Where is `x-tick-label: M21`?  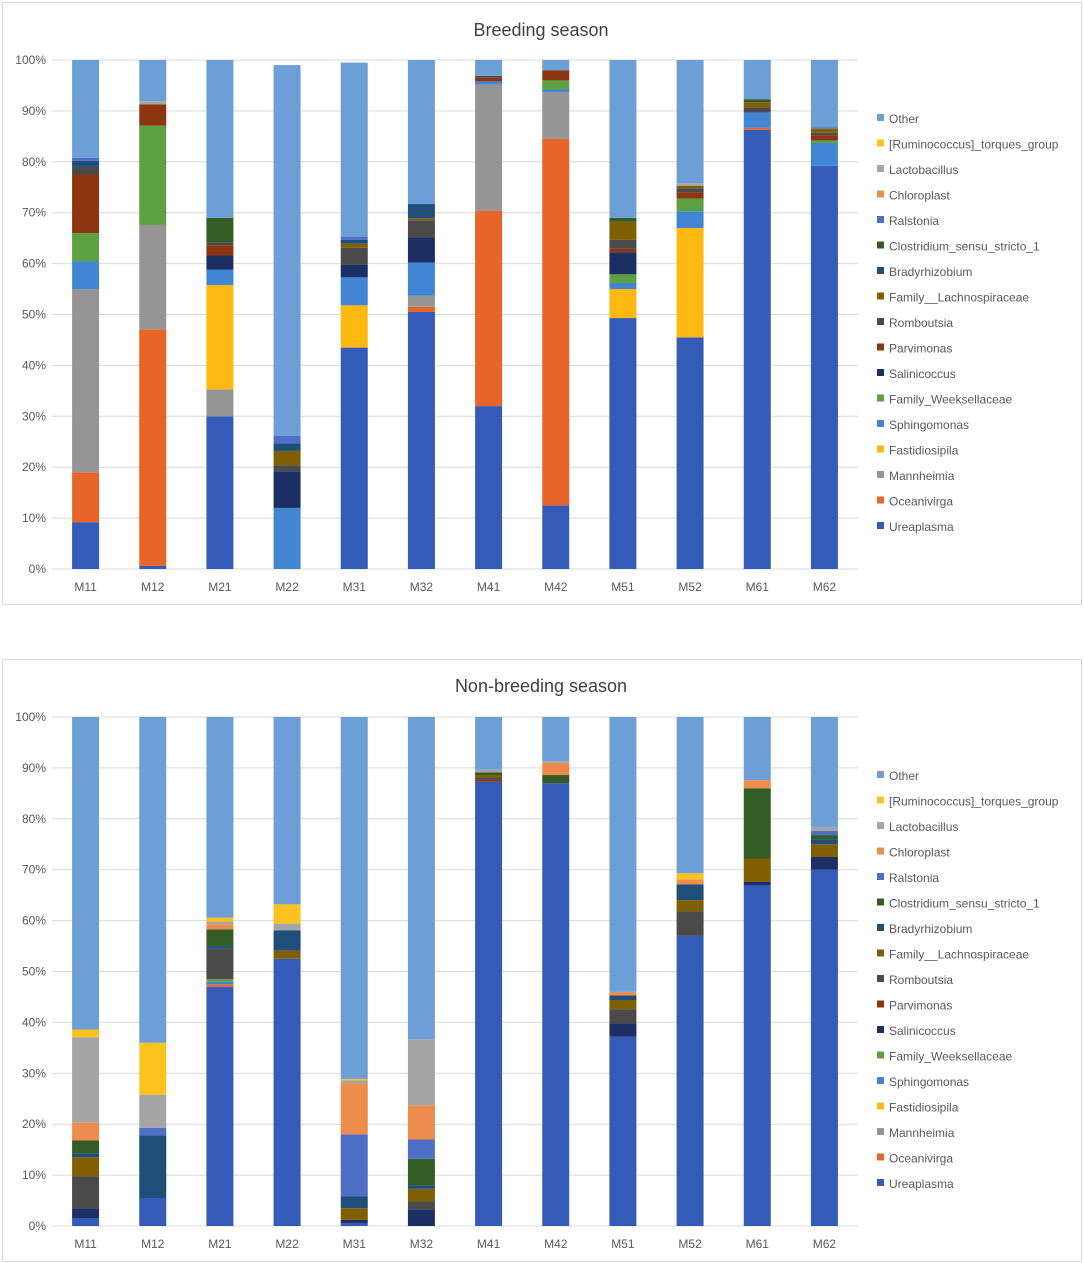 x-tick-label: M21 is located at coordinates (220, 587).